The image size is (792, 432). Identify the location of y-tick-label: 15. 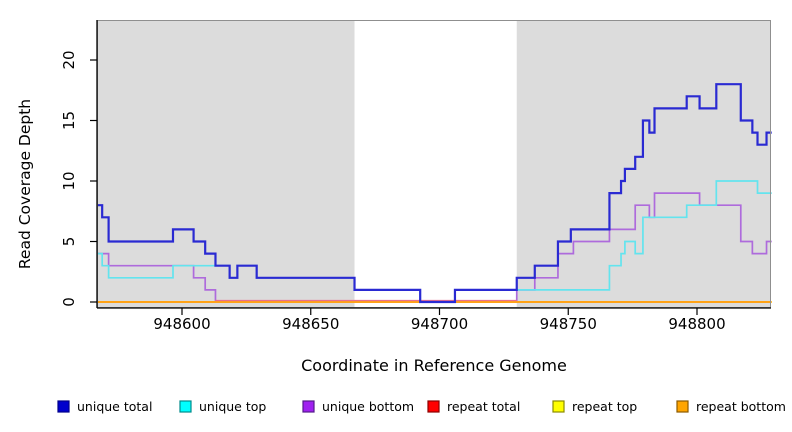
(69, 120).